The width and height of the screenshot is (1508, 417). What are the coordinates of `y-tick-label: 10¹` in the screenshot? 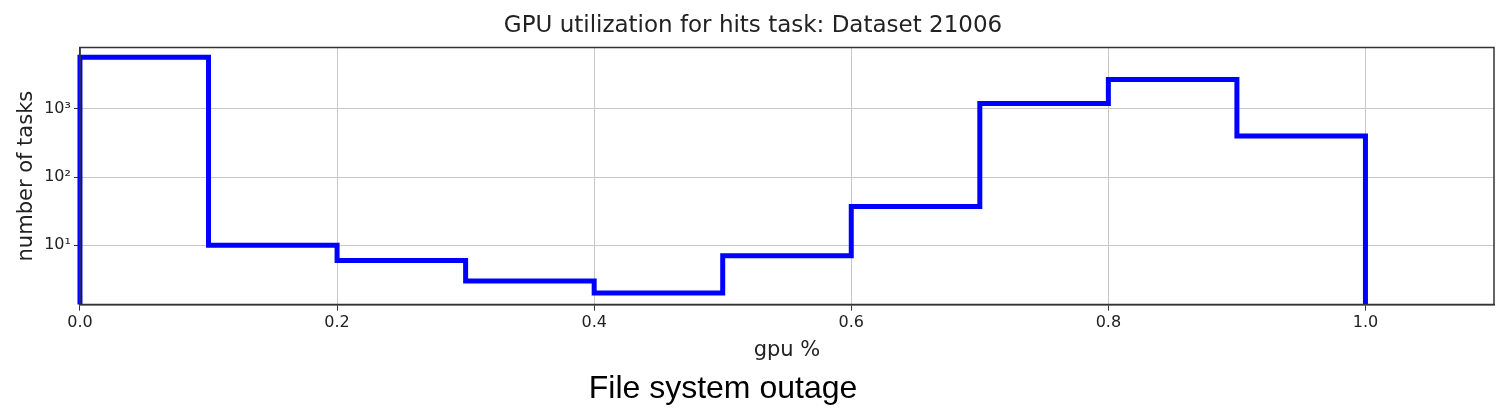 It's located at (57, 244).